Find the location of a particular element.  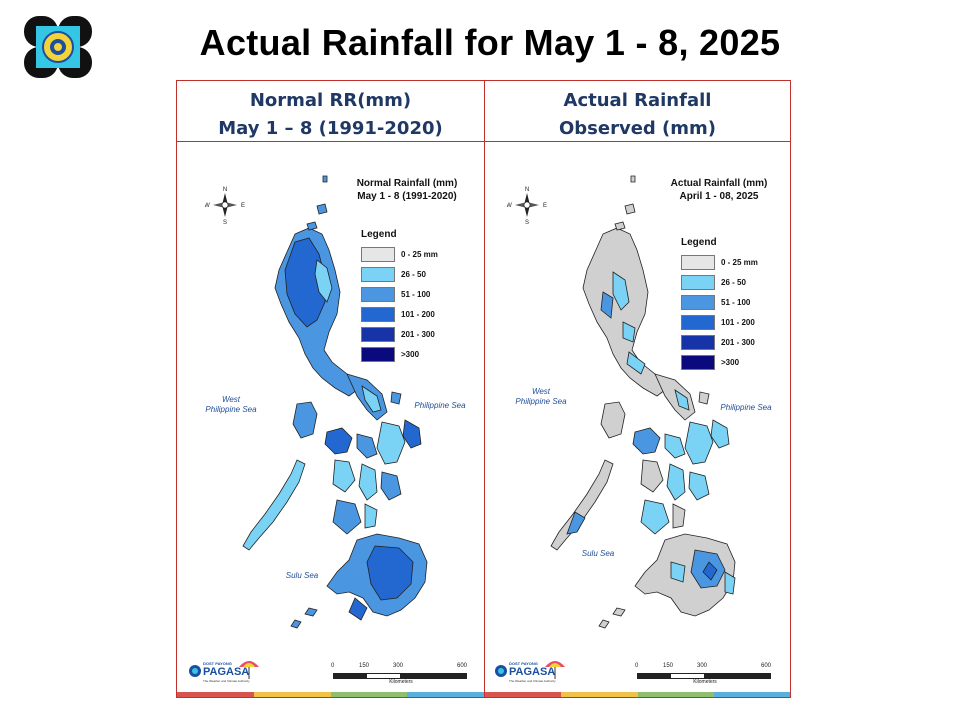

right-map-title: Actual Rainfall (mm) April 1 - 08, 2025 is located at coordinates (719, 190).